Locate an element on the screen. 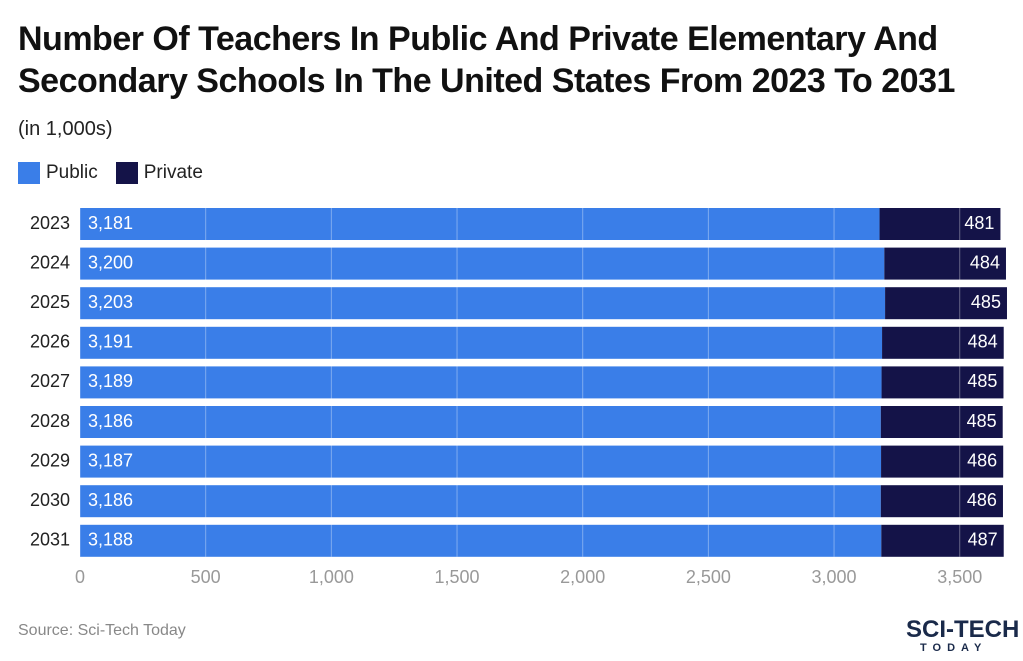 The image size is (1023, 661). y-tick-label: 2026 is located at coordinates (50, 342).